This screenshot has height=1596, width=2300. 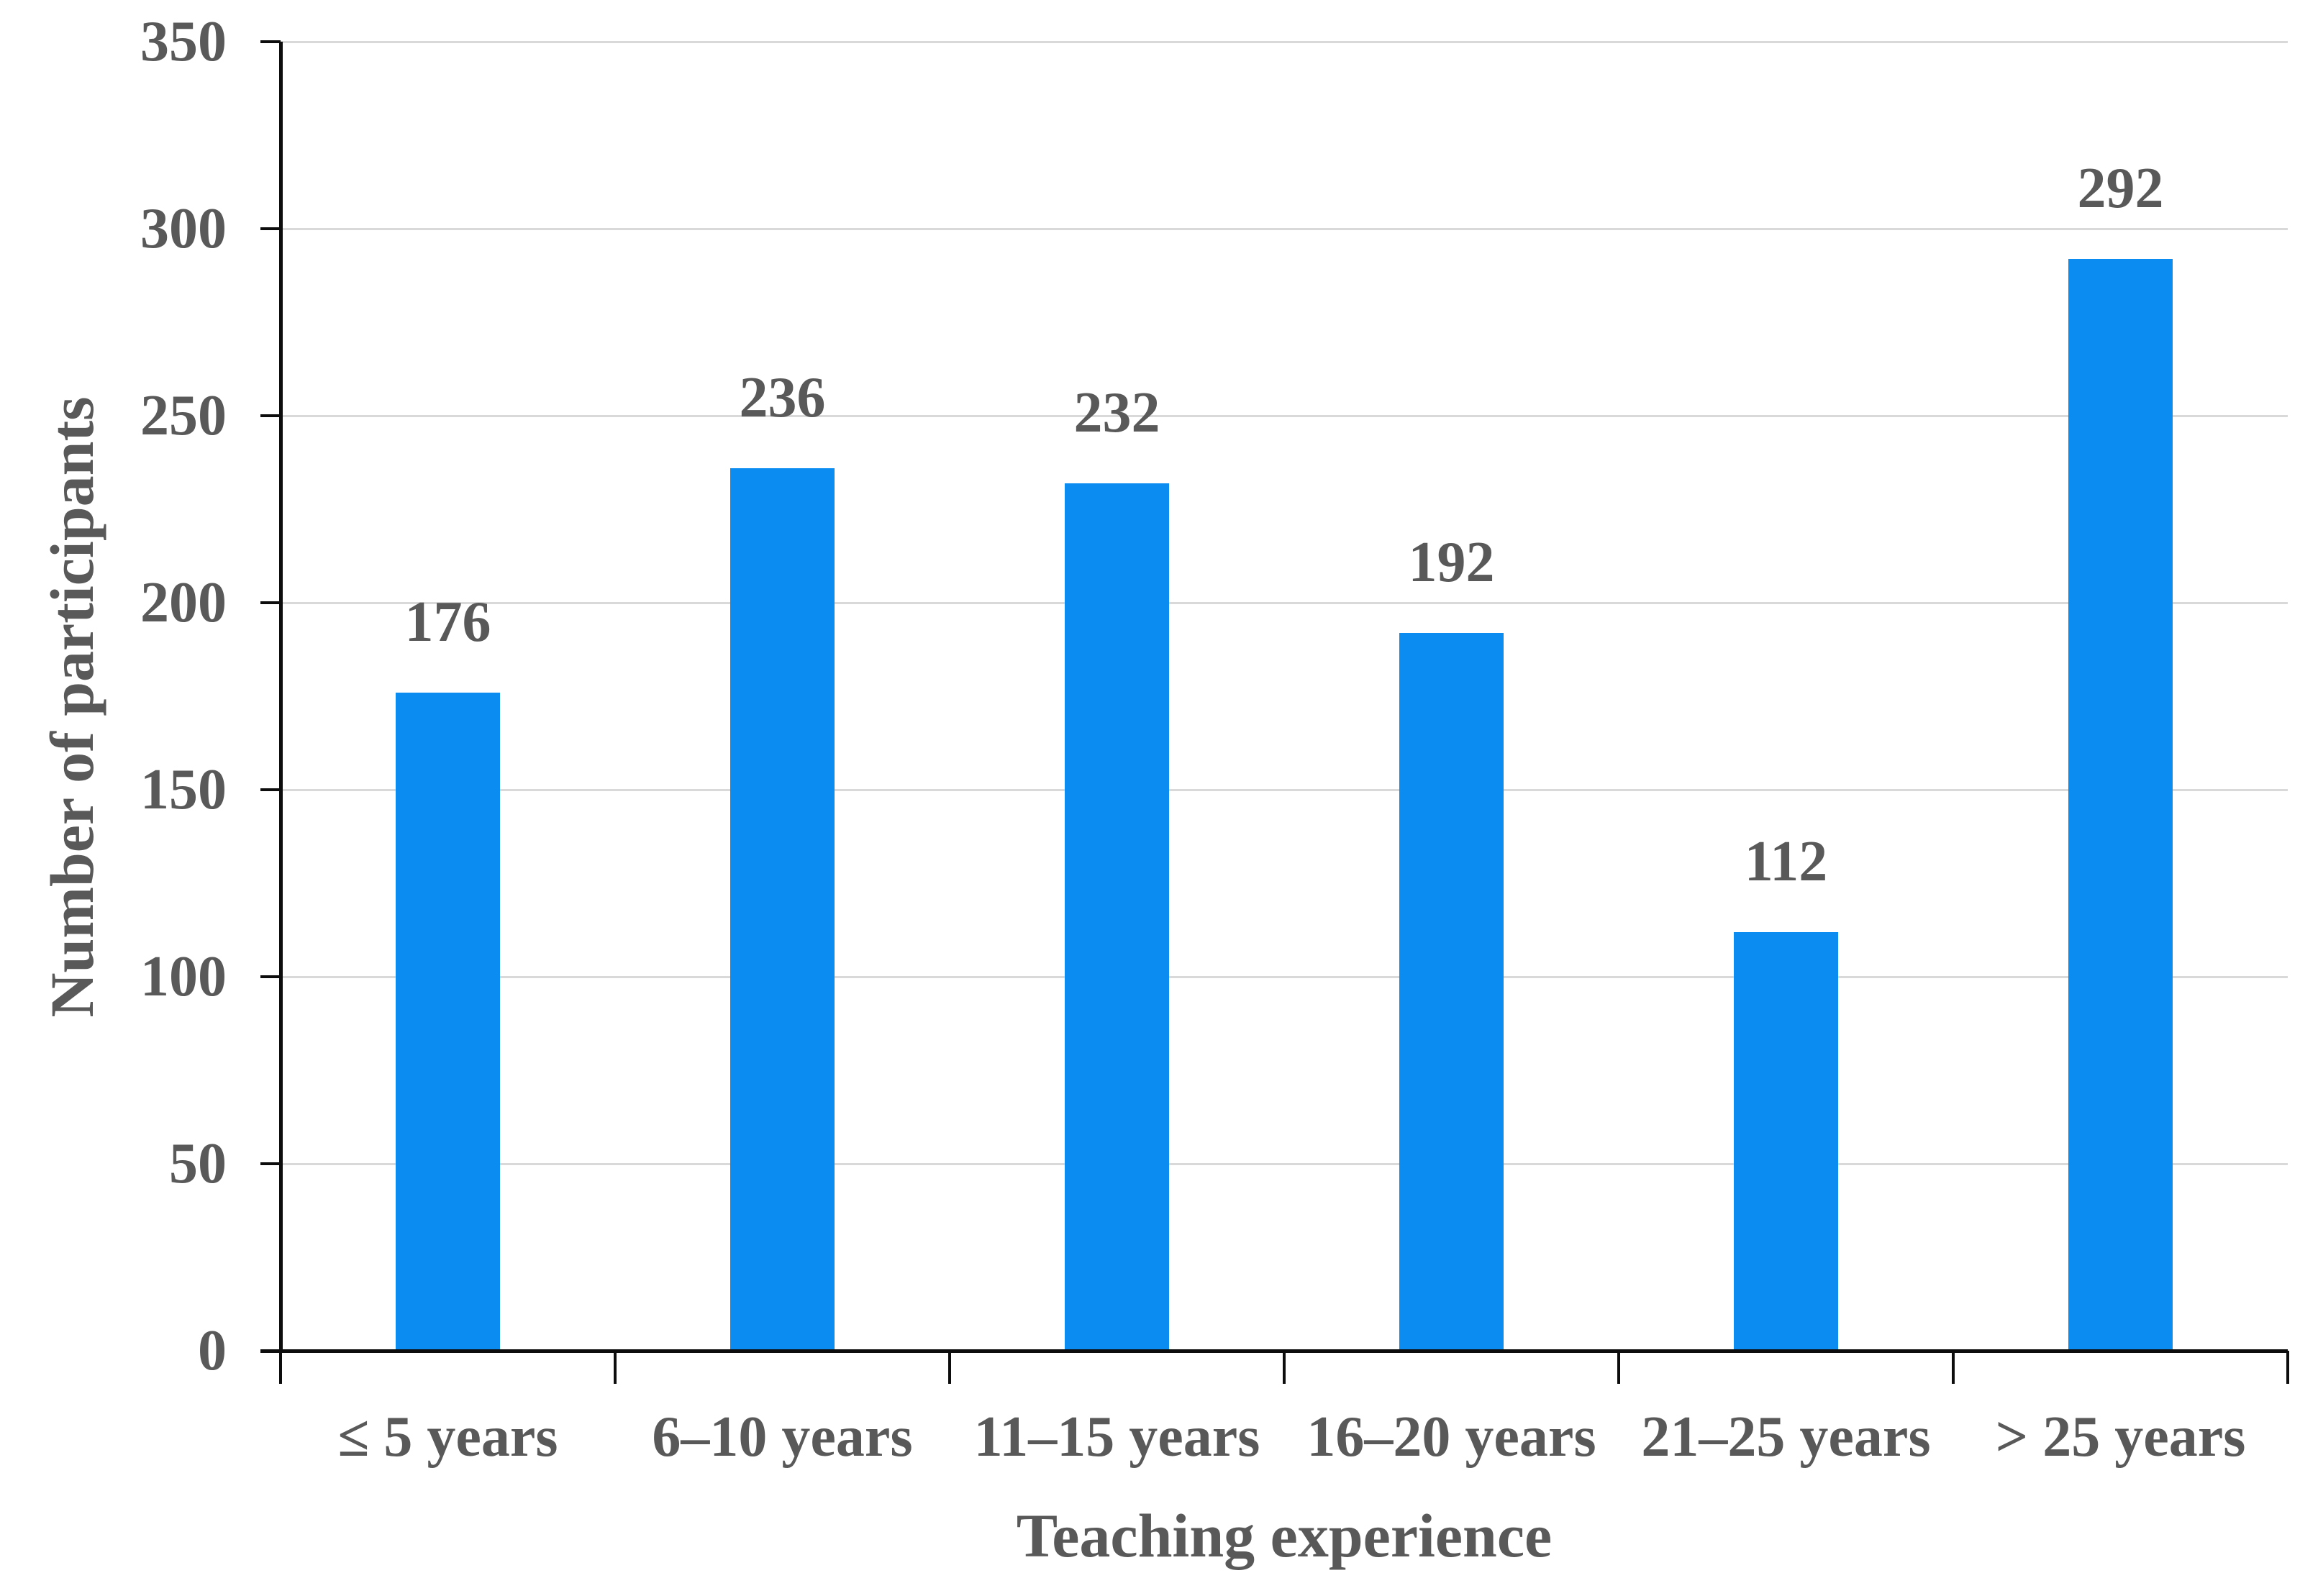 What do you see at coordinates (1786, 861) in the screenshot?
I see `bar-value-label: 112` at bounding box center [1786, 861].